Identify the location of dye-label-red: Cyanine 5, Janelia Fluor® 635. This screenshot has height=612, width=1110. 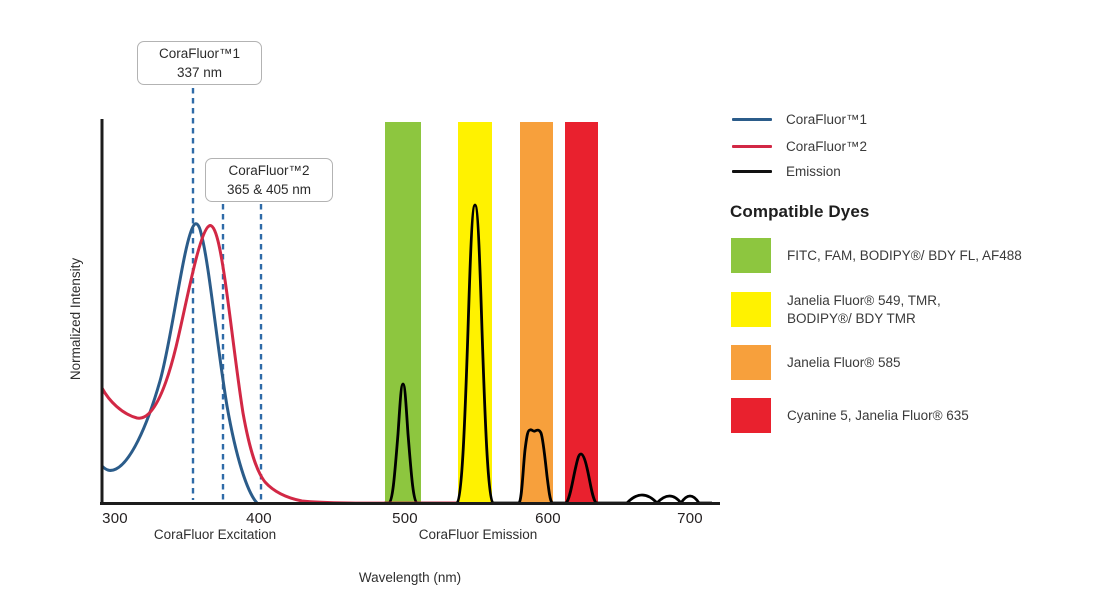
(878, 415).